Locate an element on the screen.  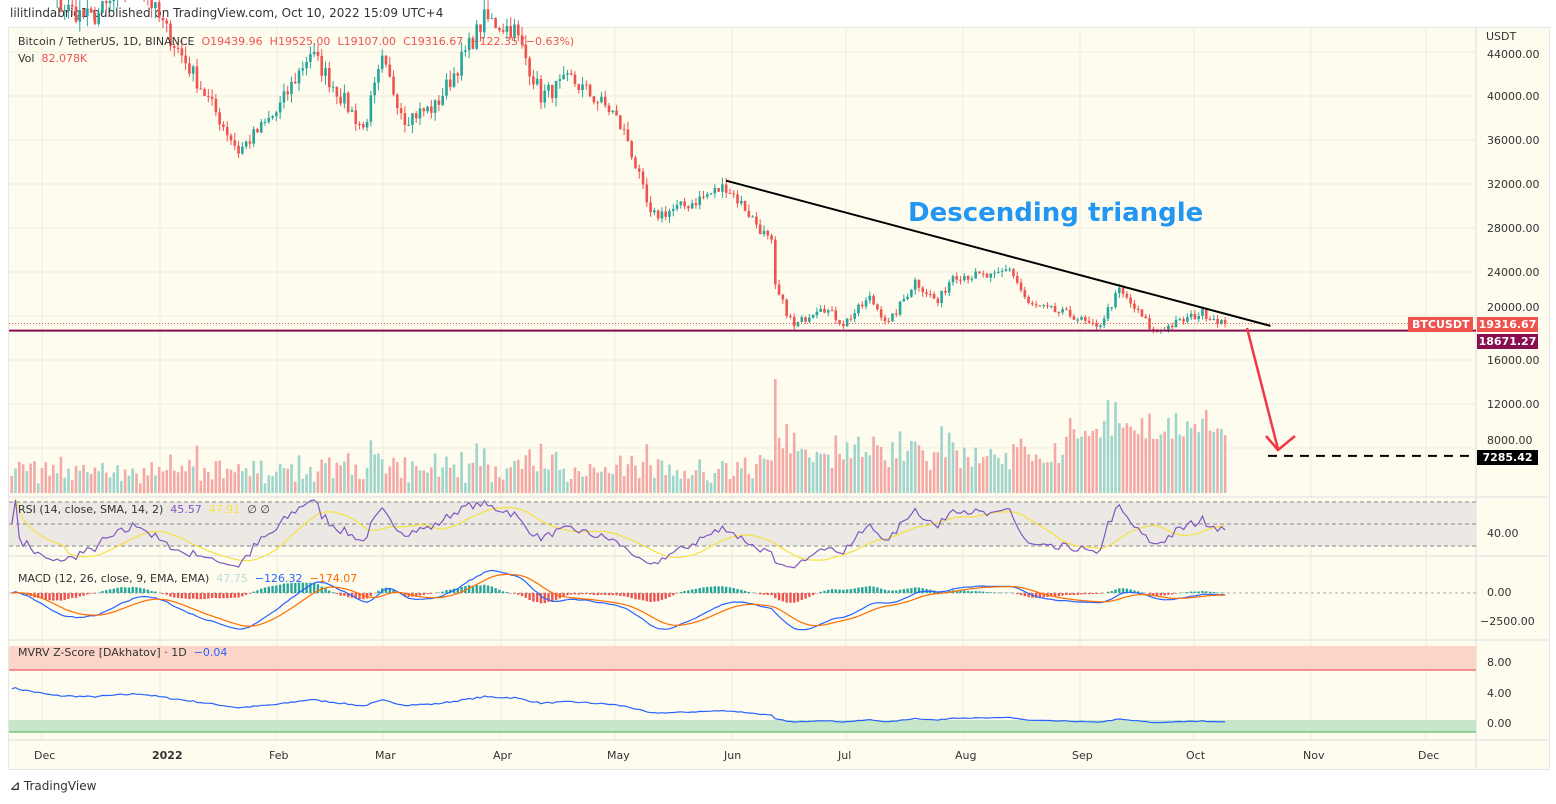
rsi-label: RSI (14, close, SMA, 14, 2) is located at coordinates (91, 509).